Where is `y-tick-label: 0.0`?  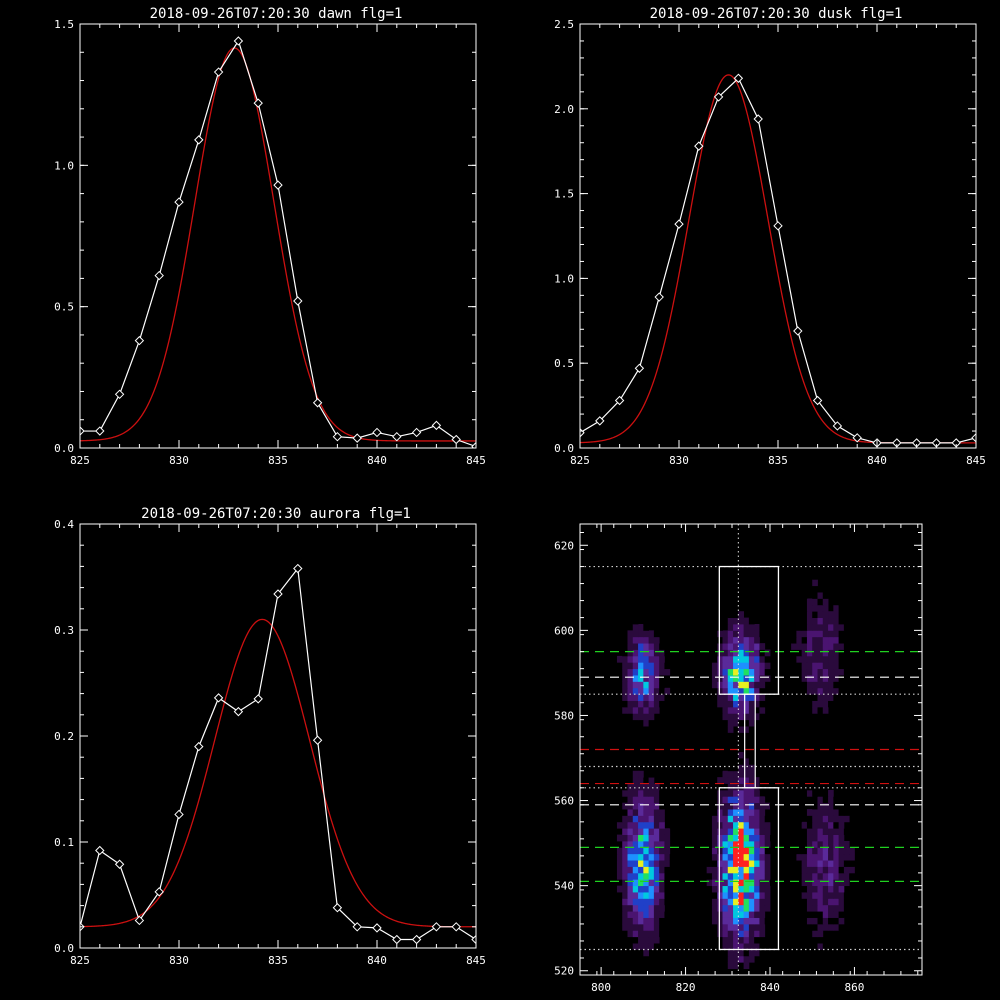 y-tick-label: 0.0 is located at coordinates (564, 448).